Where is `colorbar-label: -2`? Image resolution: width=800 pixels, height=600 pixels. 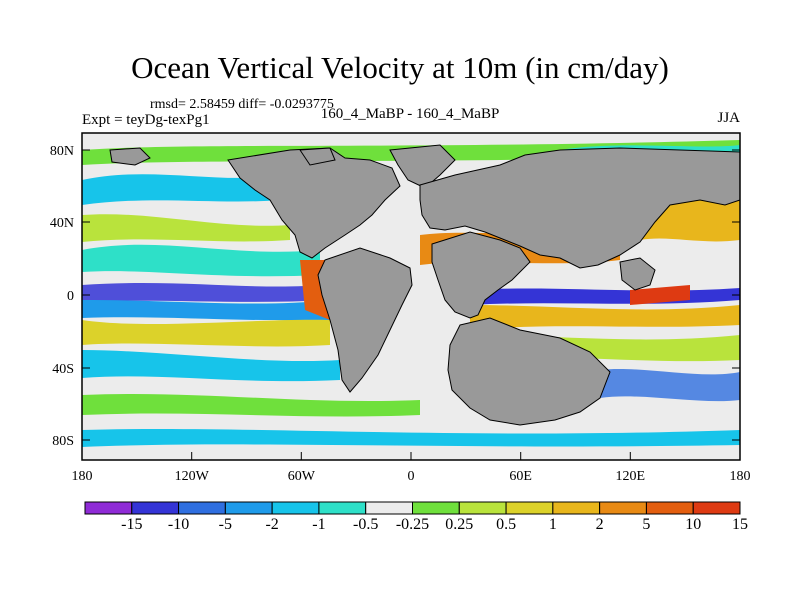
colorbar-label: -2 is located at coordinates (272, 524).